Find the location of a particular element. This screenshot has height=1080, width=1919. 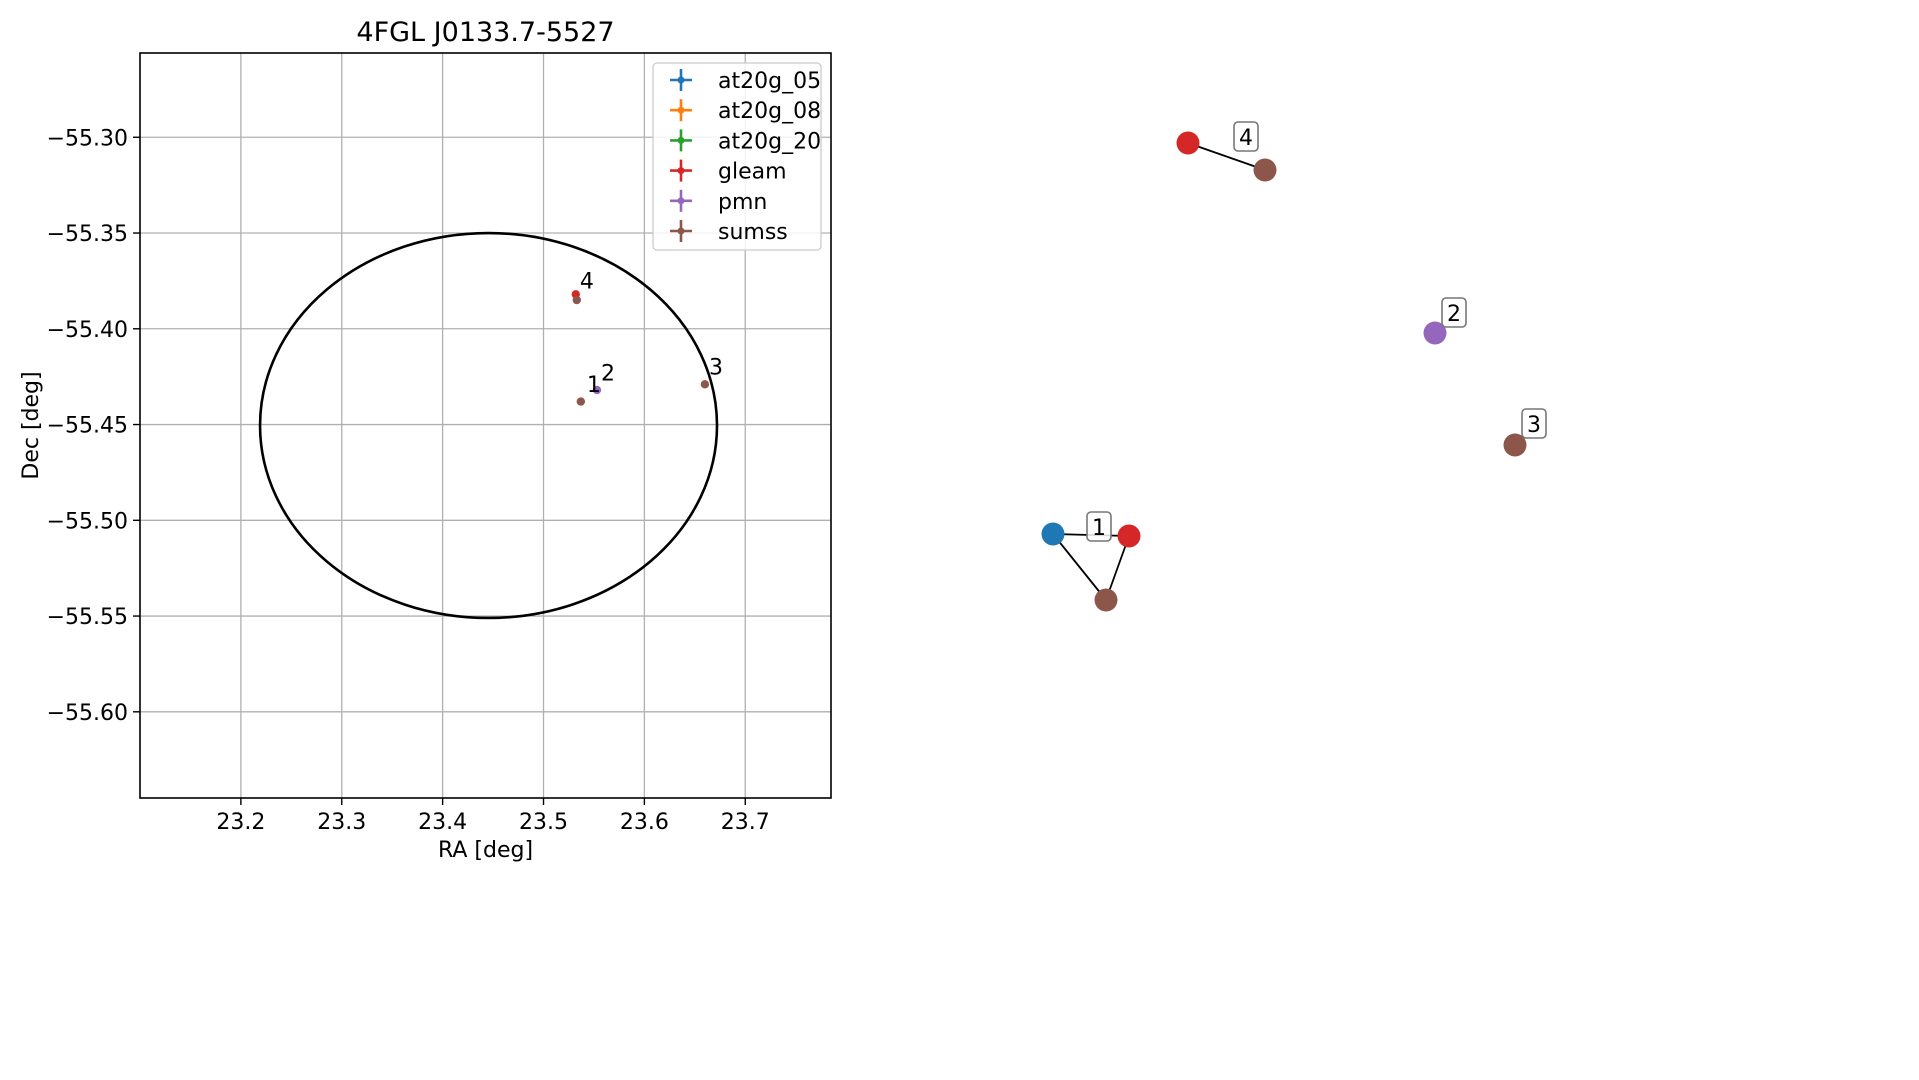

error-ellipse is located at coordinates (488, 425).